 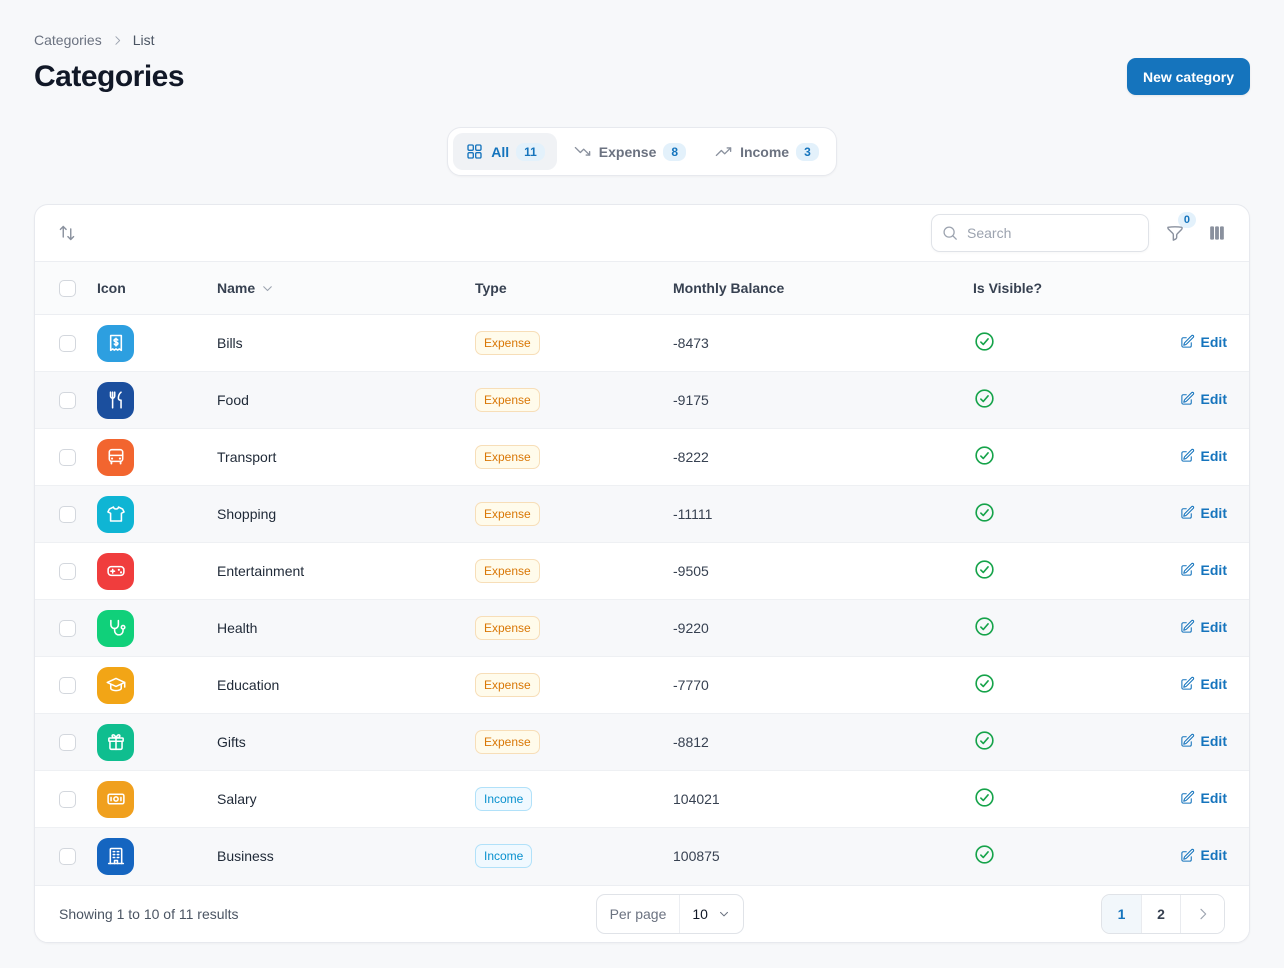 What do you see at coordinates (693, 514) in the screenshot?
I see `balance-value: -11111` at bounding box center [693, 514].